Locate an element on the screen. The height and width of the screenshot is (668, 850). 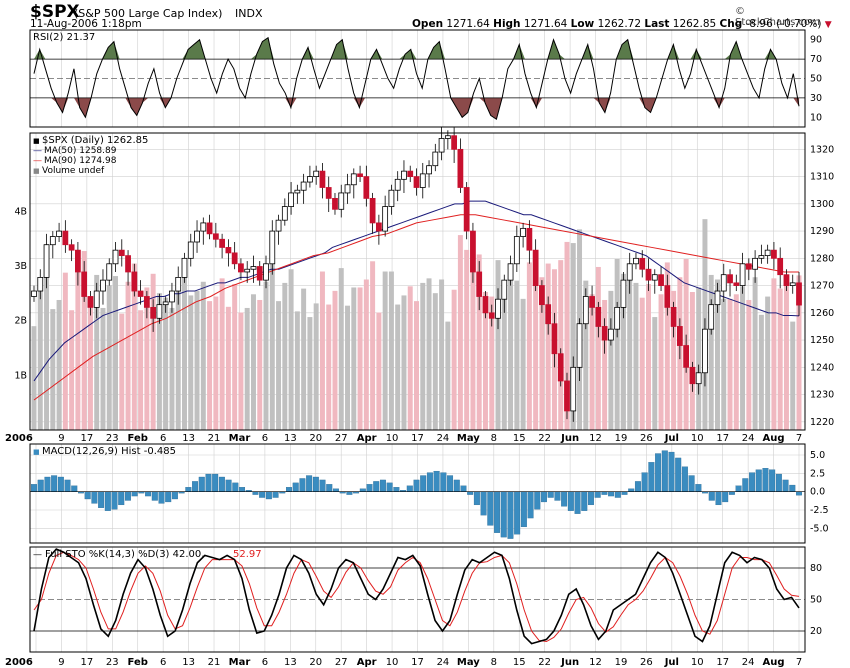
price-xtick-label: 6 is located at coordinates (265, 438).